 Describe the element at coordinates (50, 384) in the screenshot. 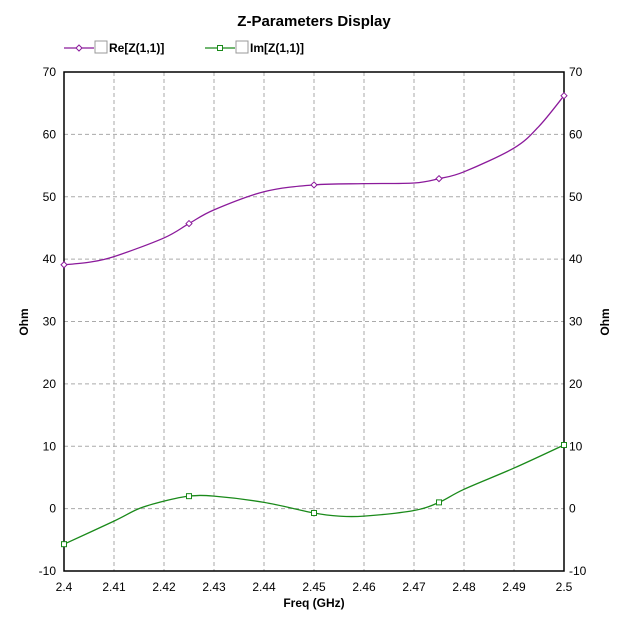

I see `y-tick-label-left: 20` at that location.